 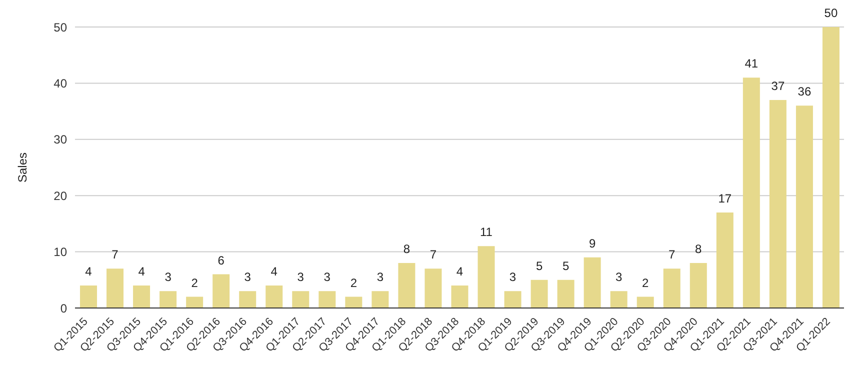 I want to click on data-label: 50, so click(x=831, y=13).